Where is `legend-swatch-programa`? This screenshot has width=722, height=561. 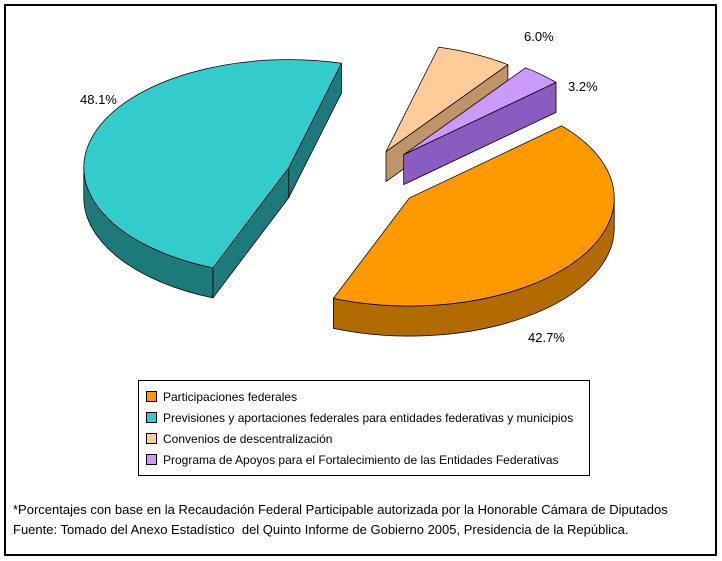
legend-swatch-programa is located at coordinates (151, 459).